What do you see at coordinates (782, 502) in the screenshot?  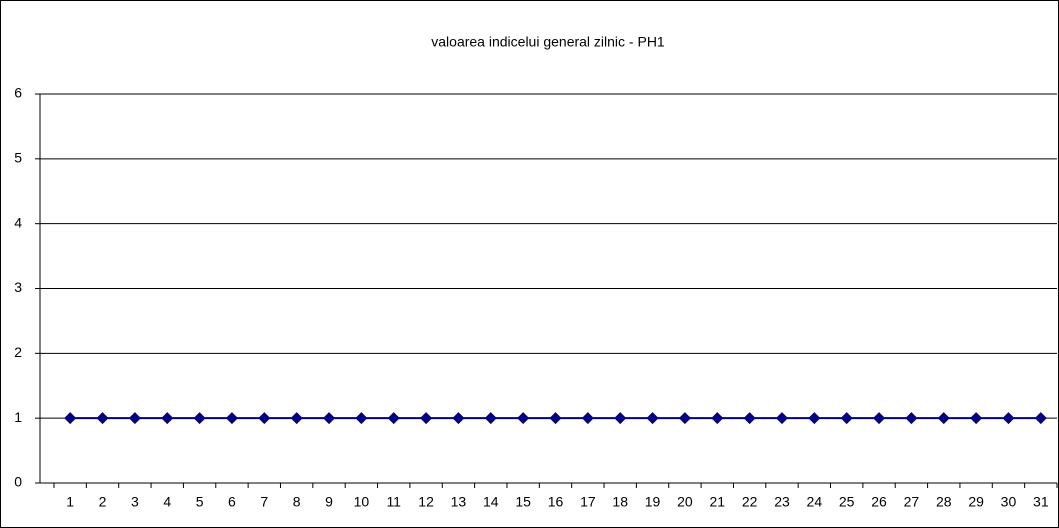 I see `x-tick-label: 23` at bounding box center [782, 502].